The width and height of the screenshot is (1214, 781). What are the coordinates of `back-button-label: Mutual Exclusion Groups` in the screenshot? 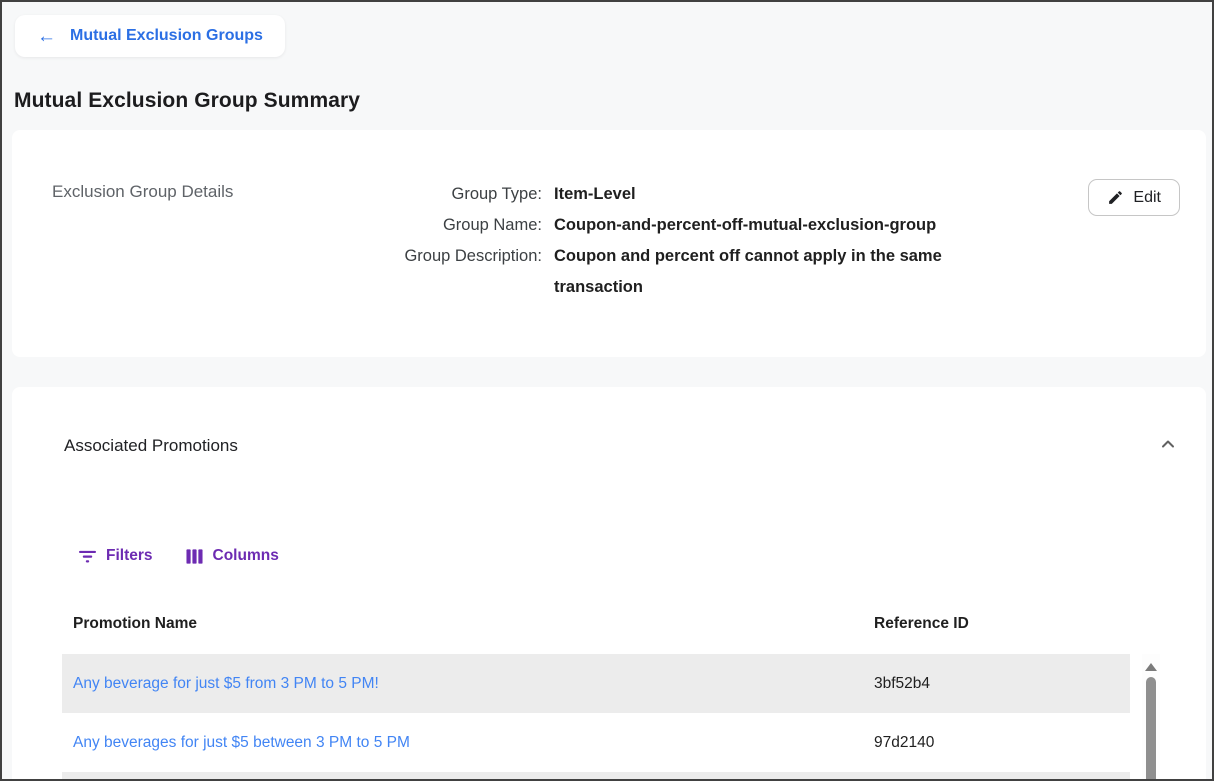 It's located at (166, 35).